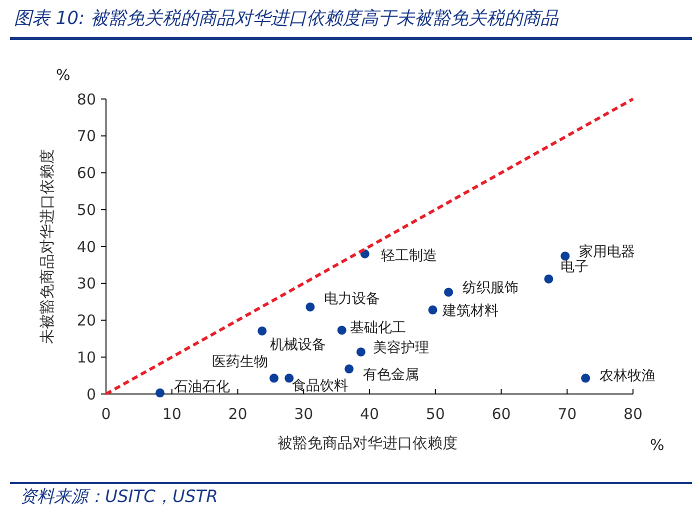 This screenshot has width=700, height=512. I want to click on annotation: 石油石化, so click(202, 386).